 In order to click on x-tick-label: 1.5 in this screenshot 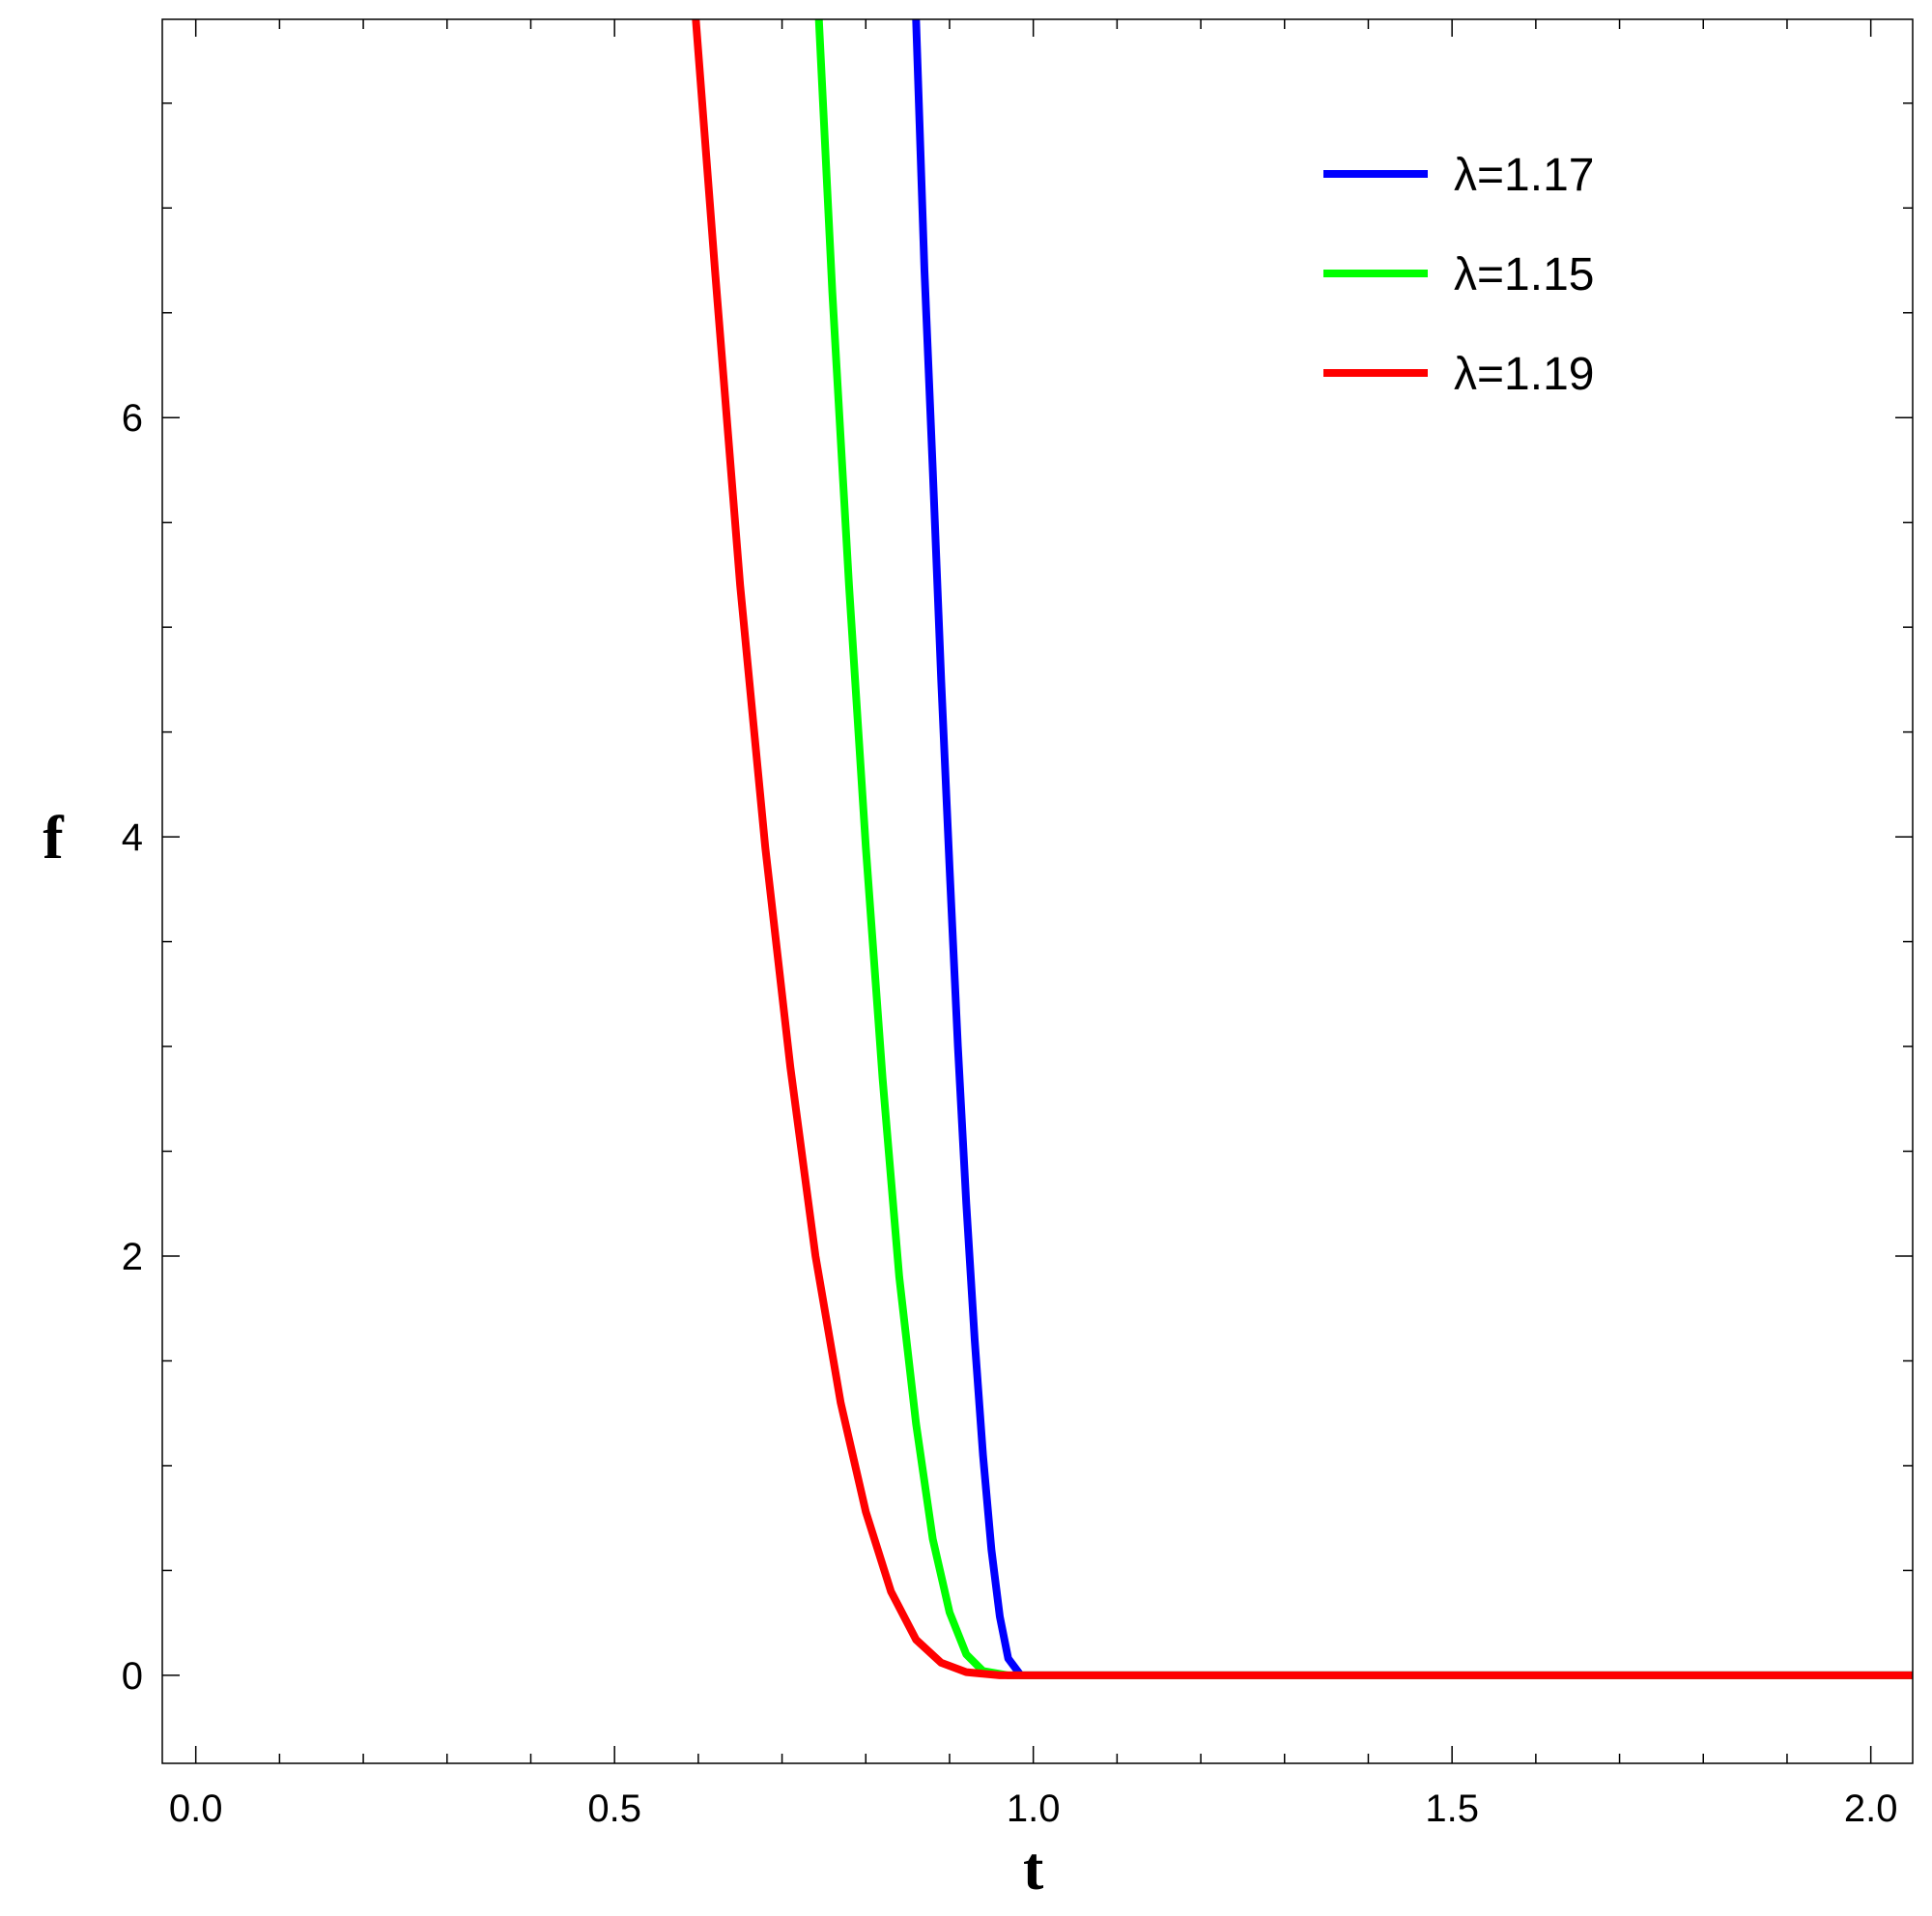, I will do `click(1452, 1808)`.